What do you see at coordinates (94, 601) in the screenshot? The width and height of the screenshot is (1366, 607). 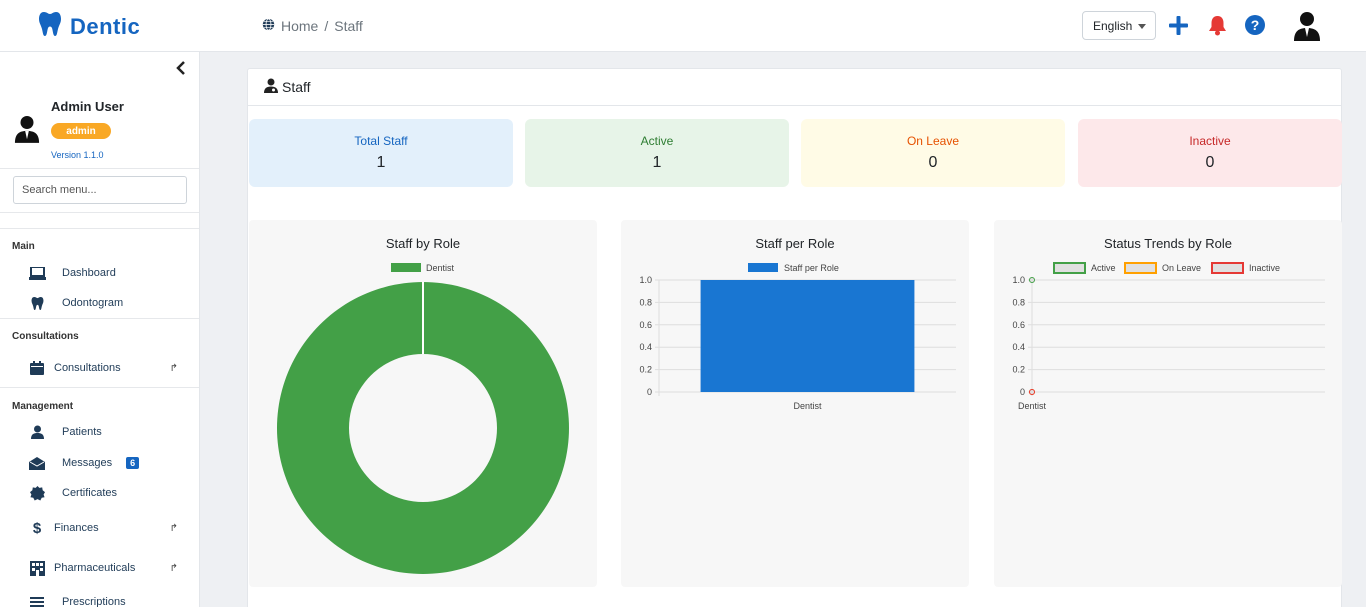 I see `menu-label: Prescriptions` at bounding box center [94, 601].